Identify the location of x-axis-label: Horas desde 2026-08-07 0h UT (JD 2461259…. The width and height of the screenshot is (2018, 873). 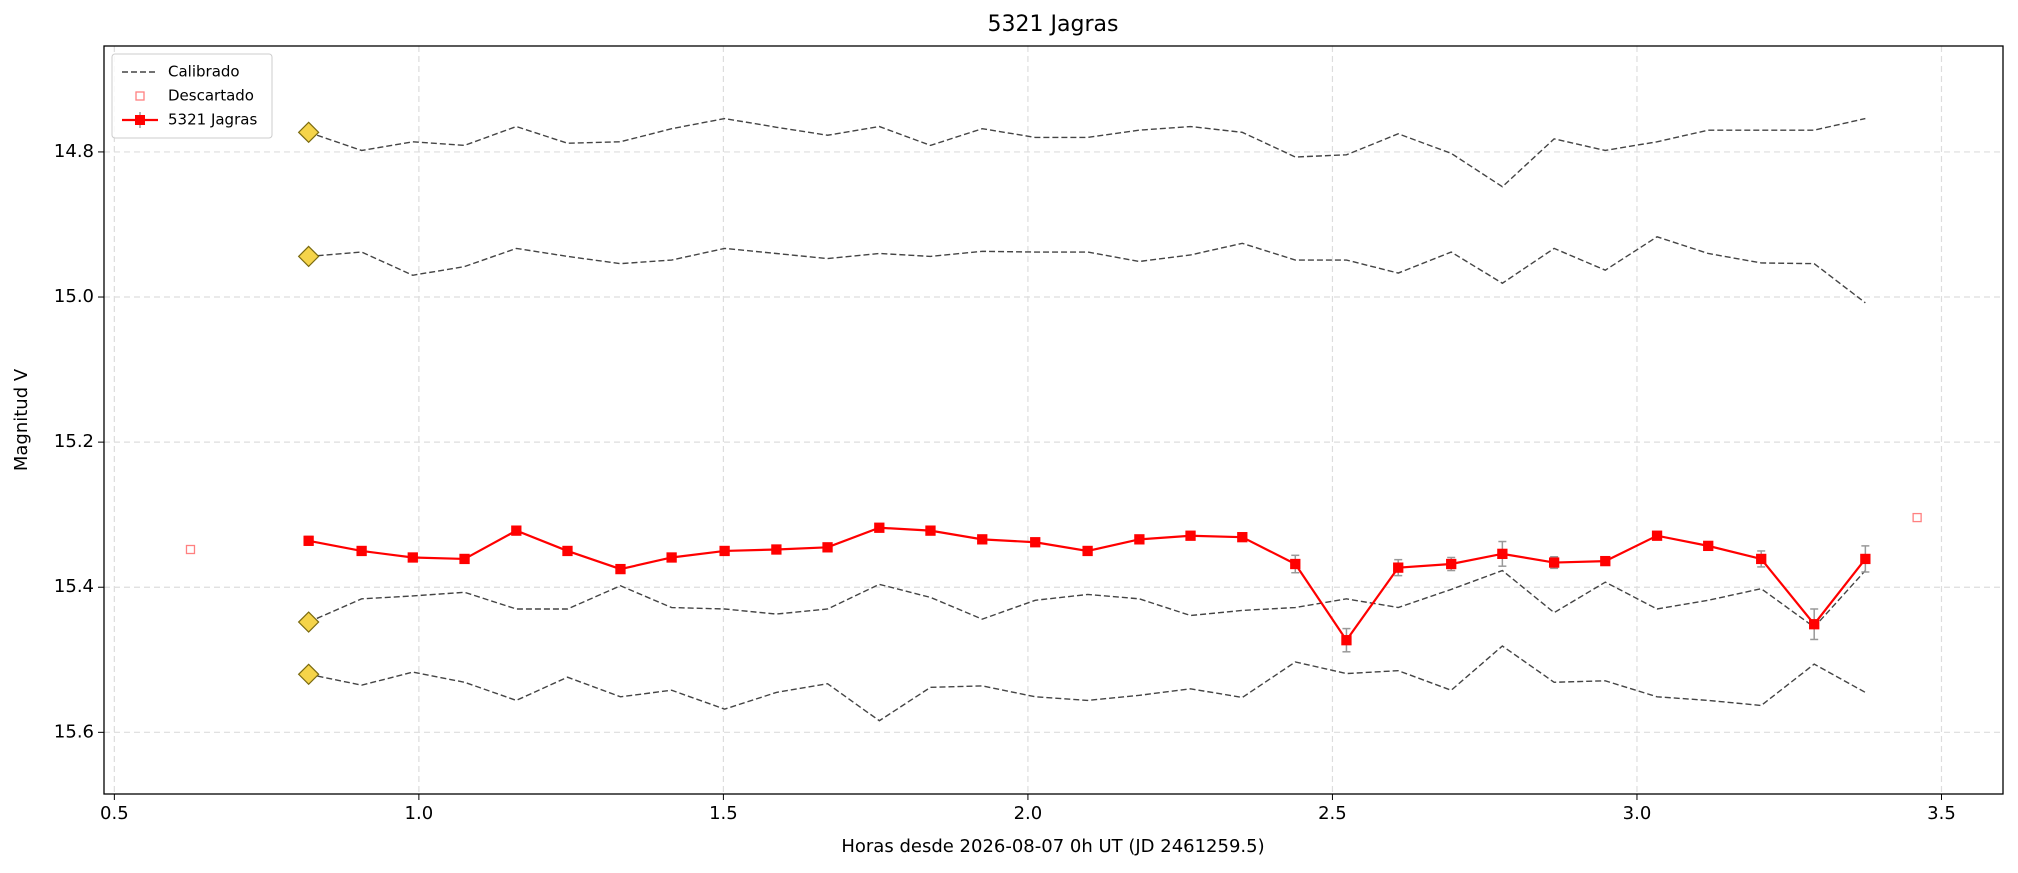
(1052, 846).